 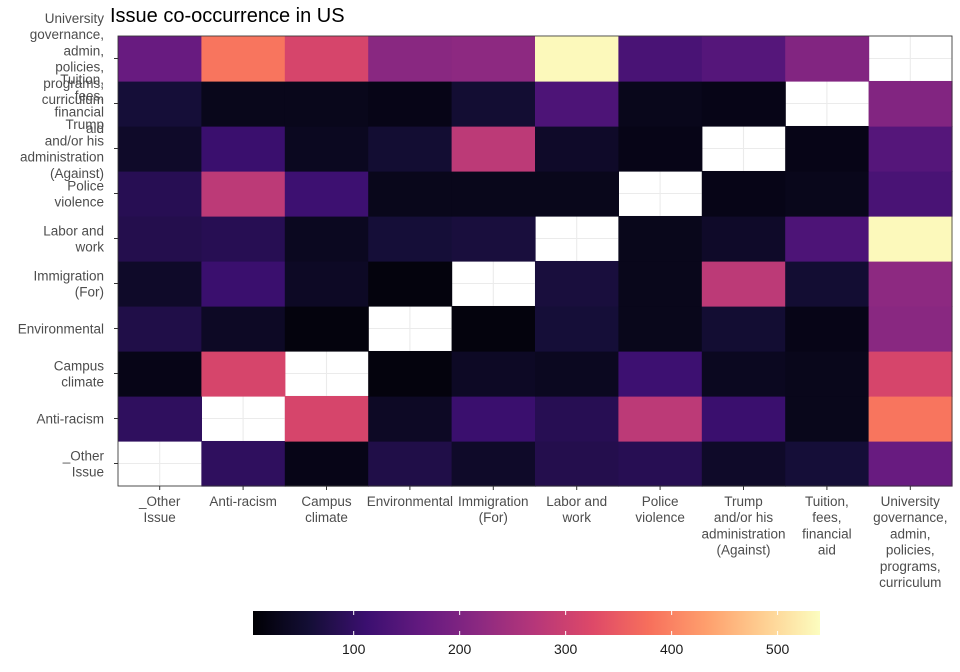 What do you see at coordinates (354, 649) in the screenshot?
I see `colorbar-tick-label: 100` at bounding box center [354, 649].